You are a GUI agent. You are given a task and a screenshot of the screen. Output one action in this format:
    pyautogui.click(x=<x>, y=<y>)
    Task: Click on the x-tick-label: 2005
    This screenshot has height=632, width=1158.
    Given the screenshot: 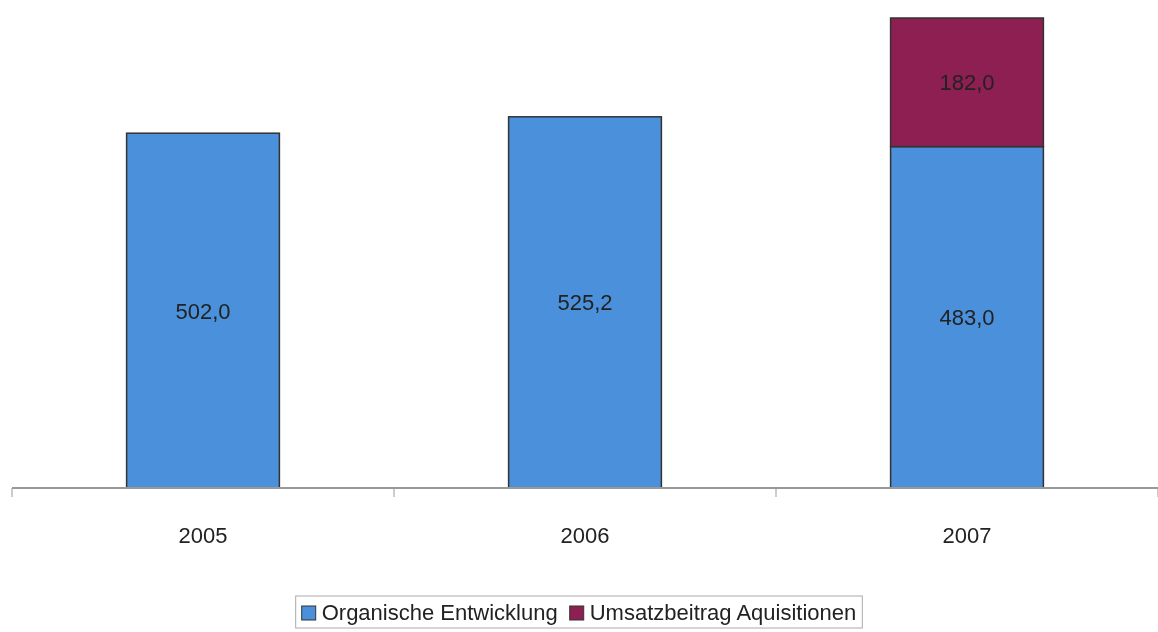 What is the action you would take?
    pyautogui.click(x=203, y=535)
    